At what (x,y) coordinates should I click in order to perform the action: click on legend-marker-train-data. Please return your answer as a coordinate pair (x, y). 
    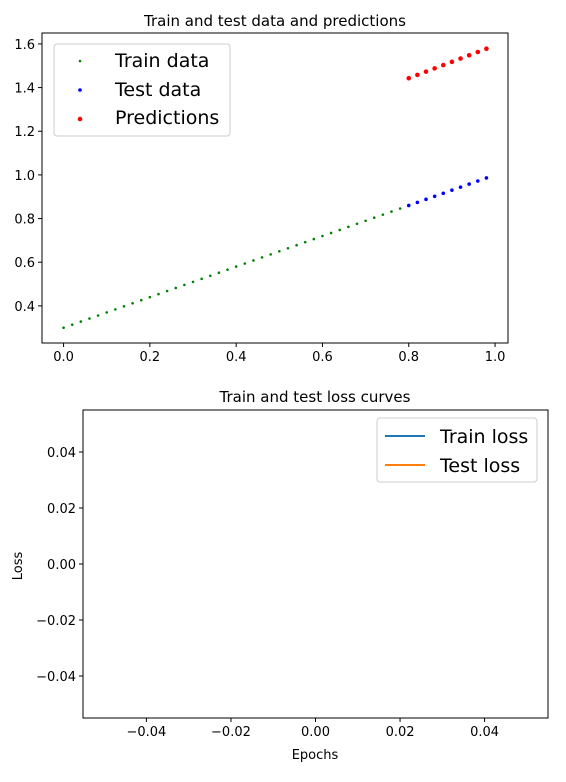
    Looking at the image, I should click on (80, 61).